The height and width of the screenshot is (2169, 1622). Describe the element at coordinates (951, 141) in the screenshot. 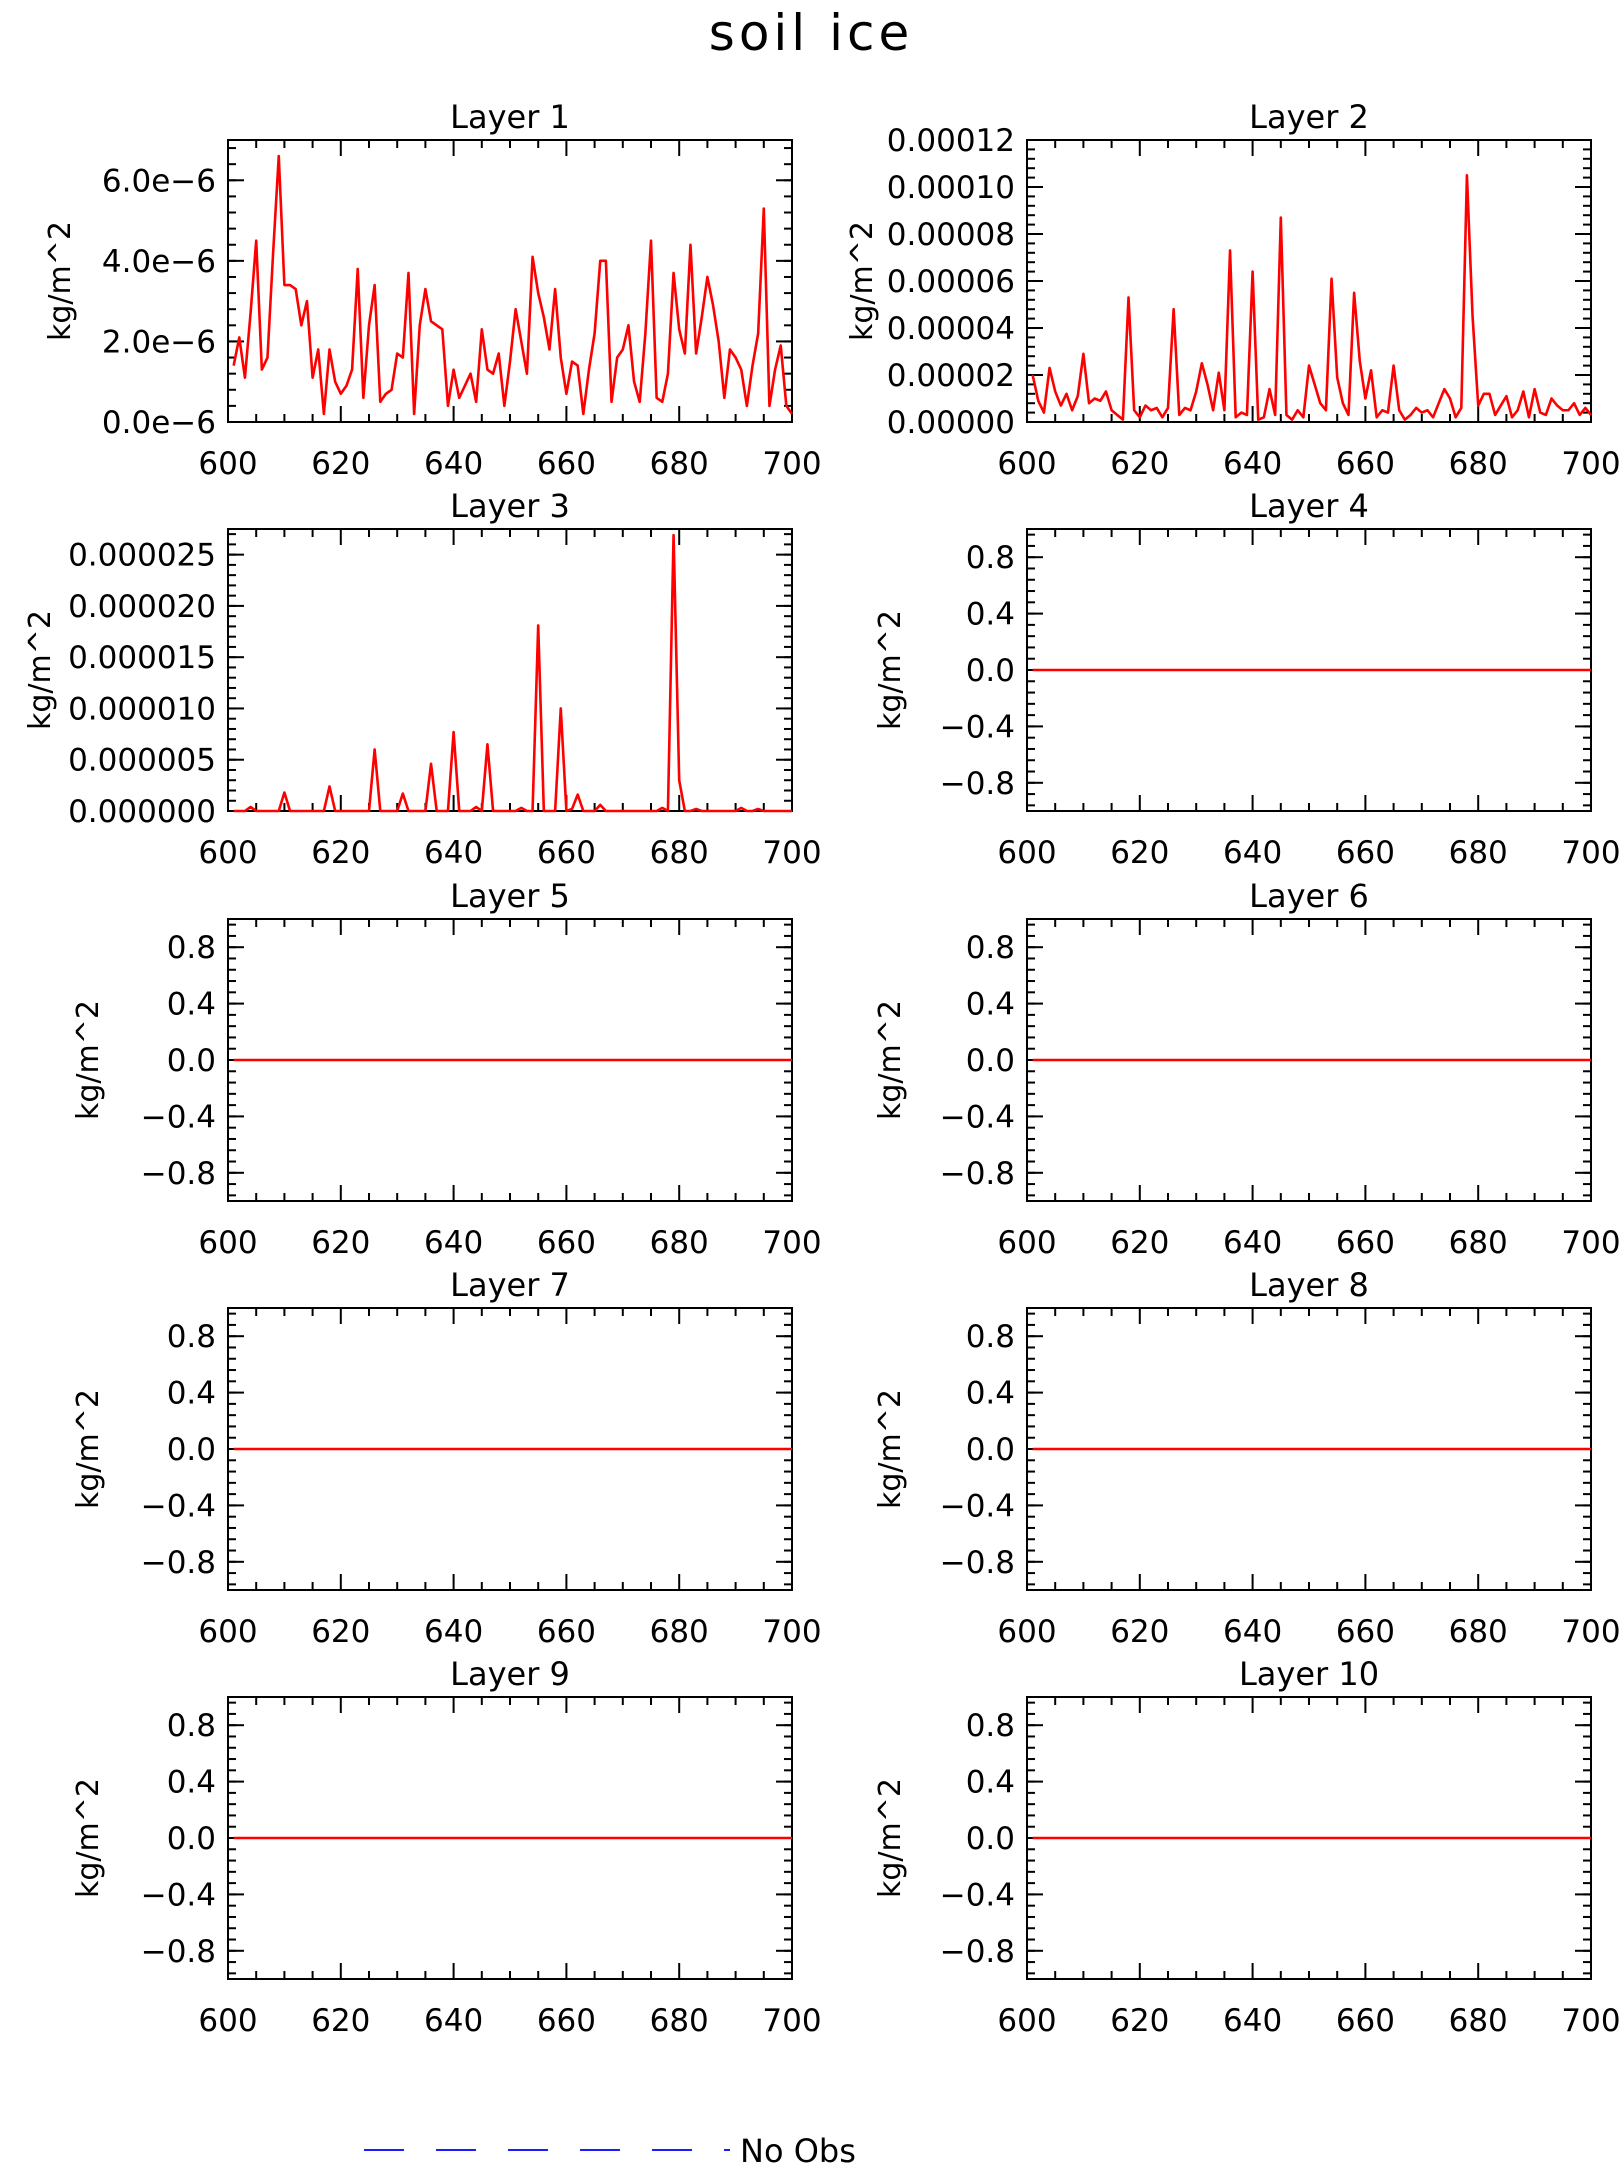

I see `y-tick-label: 0.00012` at that location.